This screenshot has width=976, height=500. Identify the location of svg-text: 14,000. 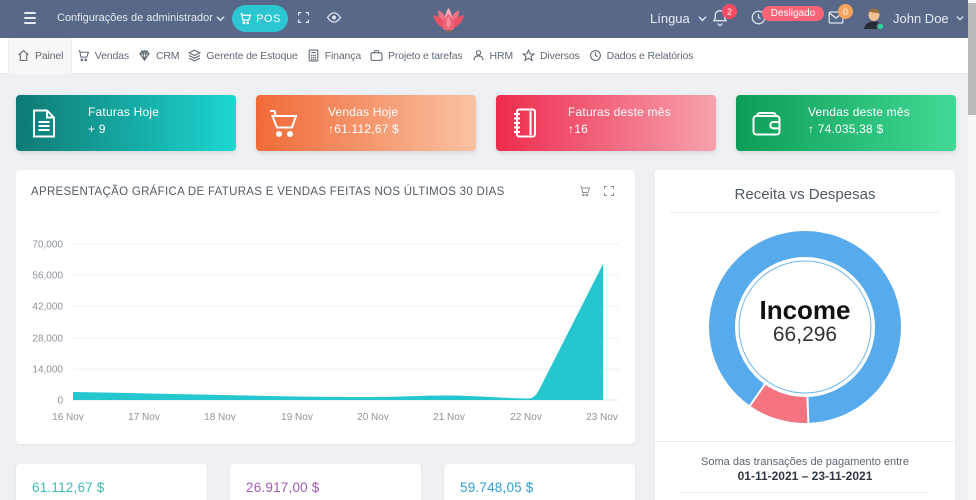
(47, 370).